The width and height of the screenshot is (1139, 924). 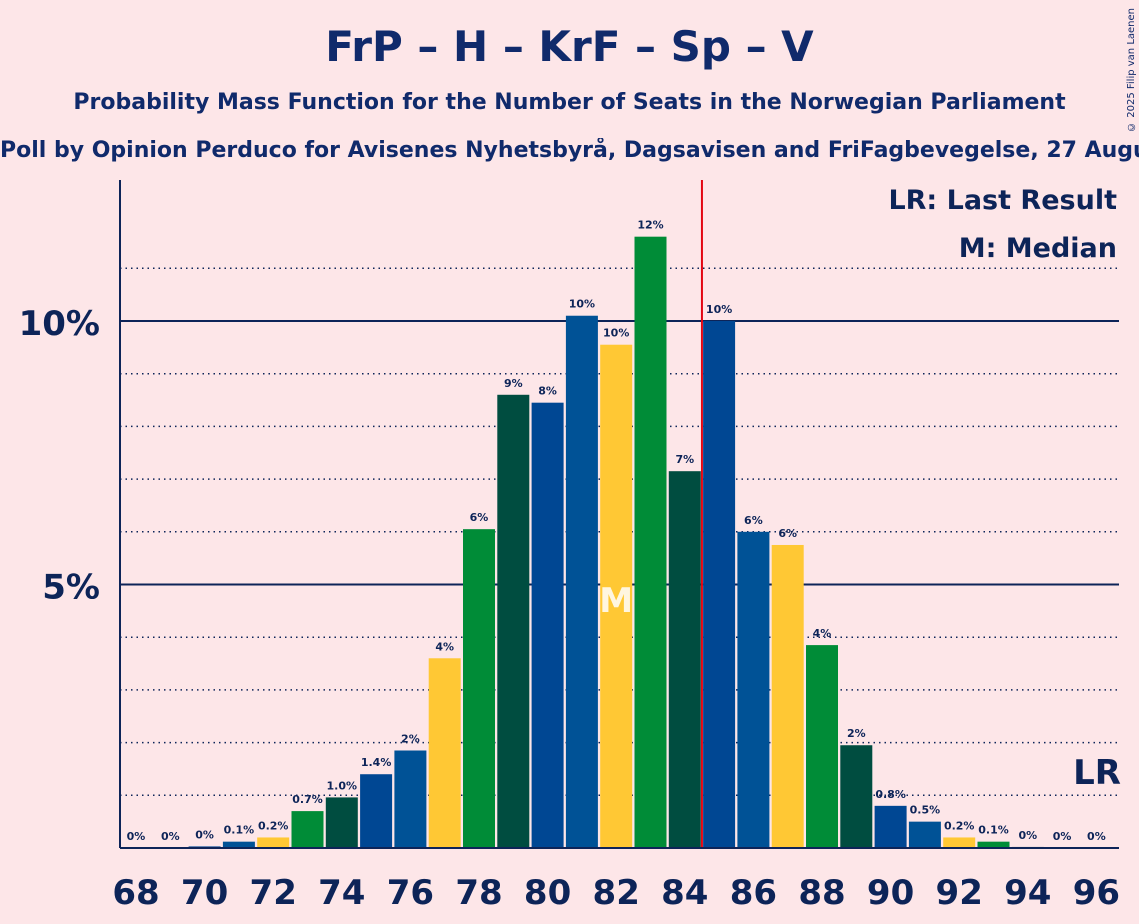 I want to click on chart-title: FrP – H – KrF – Sp – V, so click(x=569, y=46).